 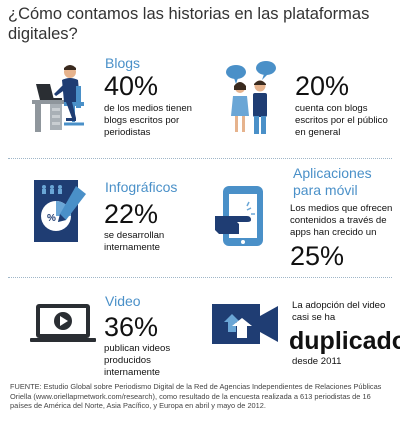 I want to click on pie-chart-document-icon: %, so click(x=60, y=211).